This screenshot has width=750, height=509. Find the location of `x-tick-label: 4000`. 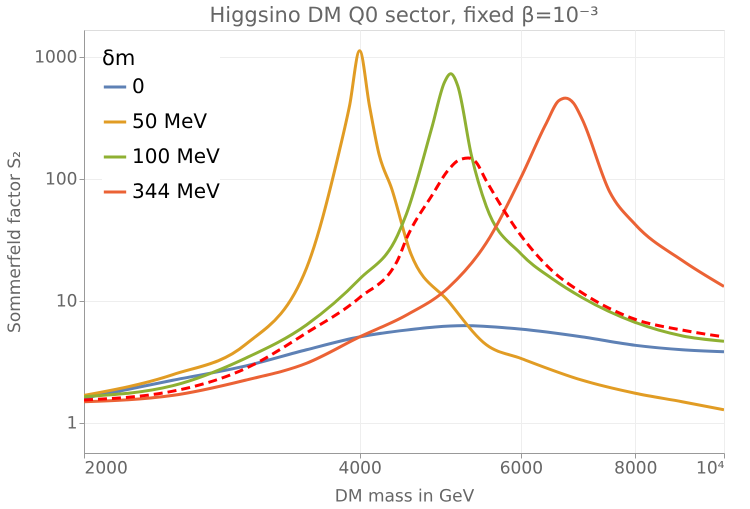

x-tick-label: 4000 is located at coordinates (360, 468).